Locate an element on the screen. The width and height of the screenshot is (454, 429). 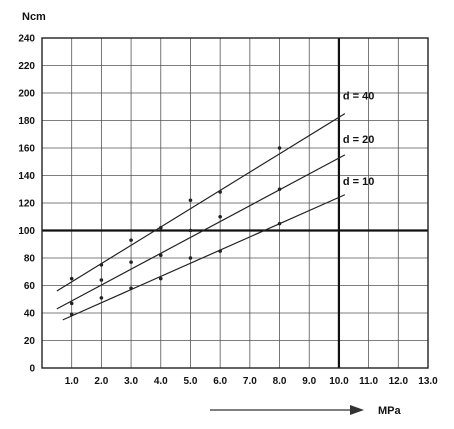
y-tick-label: 120 is located at coordinates (26, 204).